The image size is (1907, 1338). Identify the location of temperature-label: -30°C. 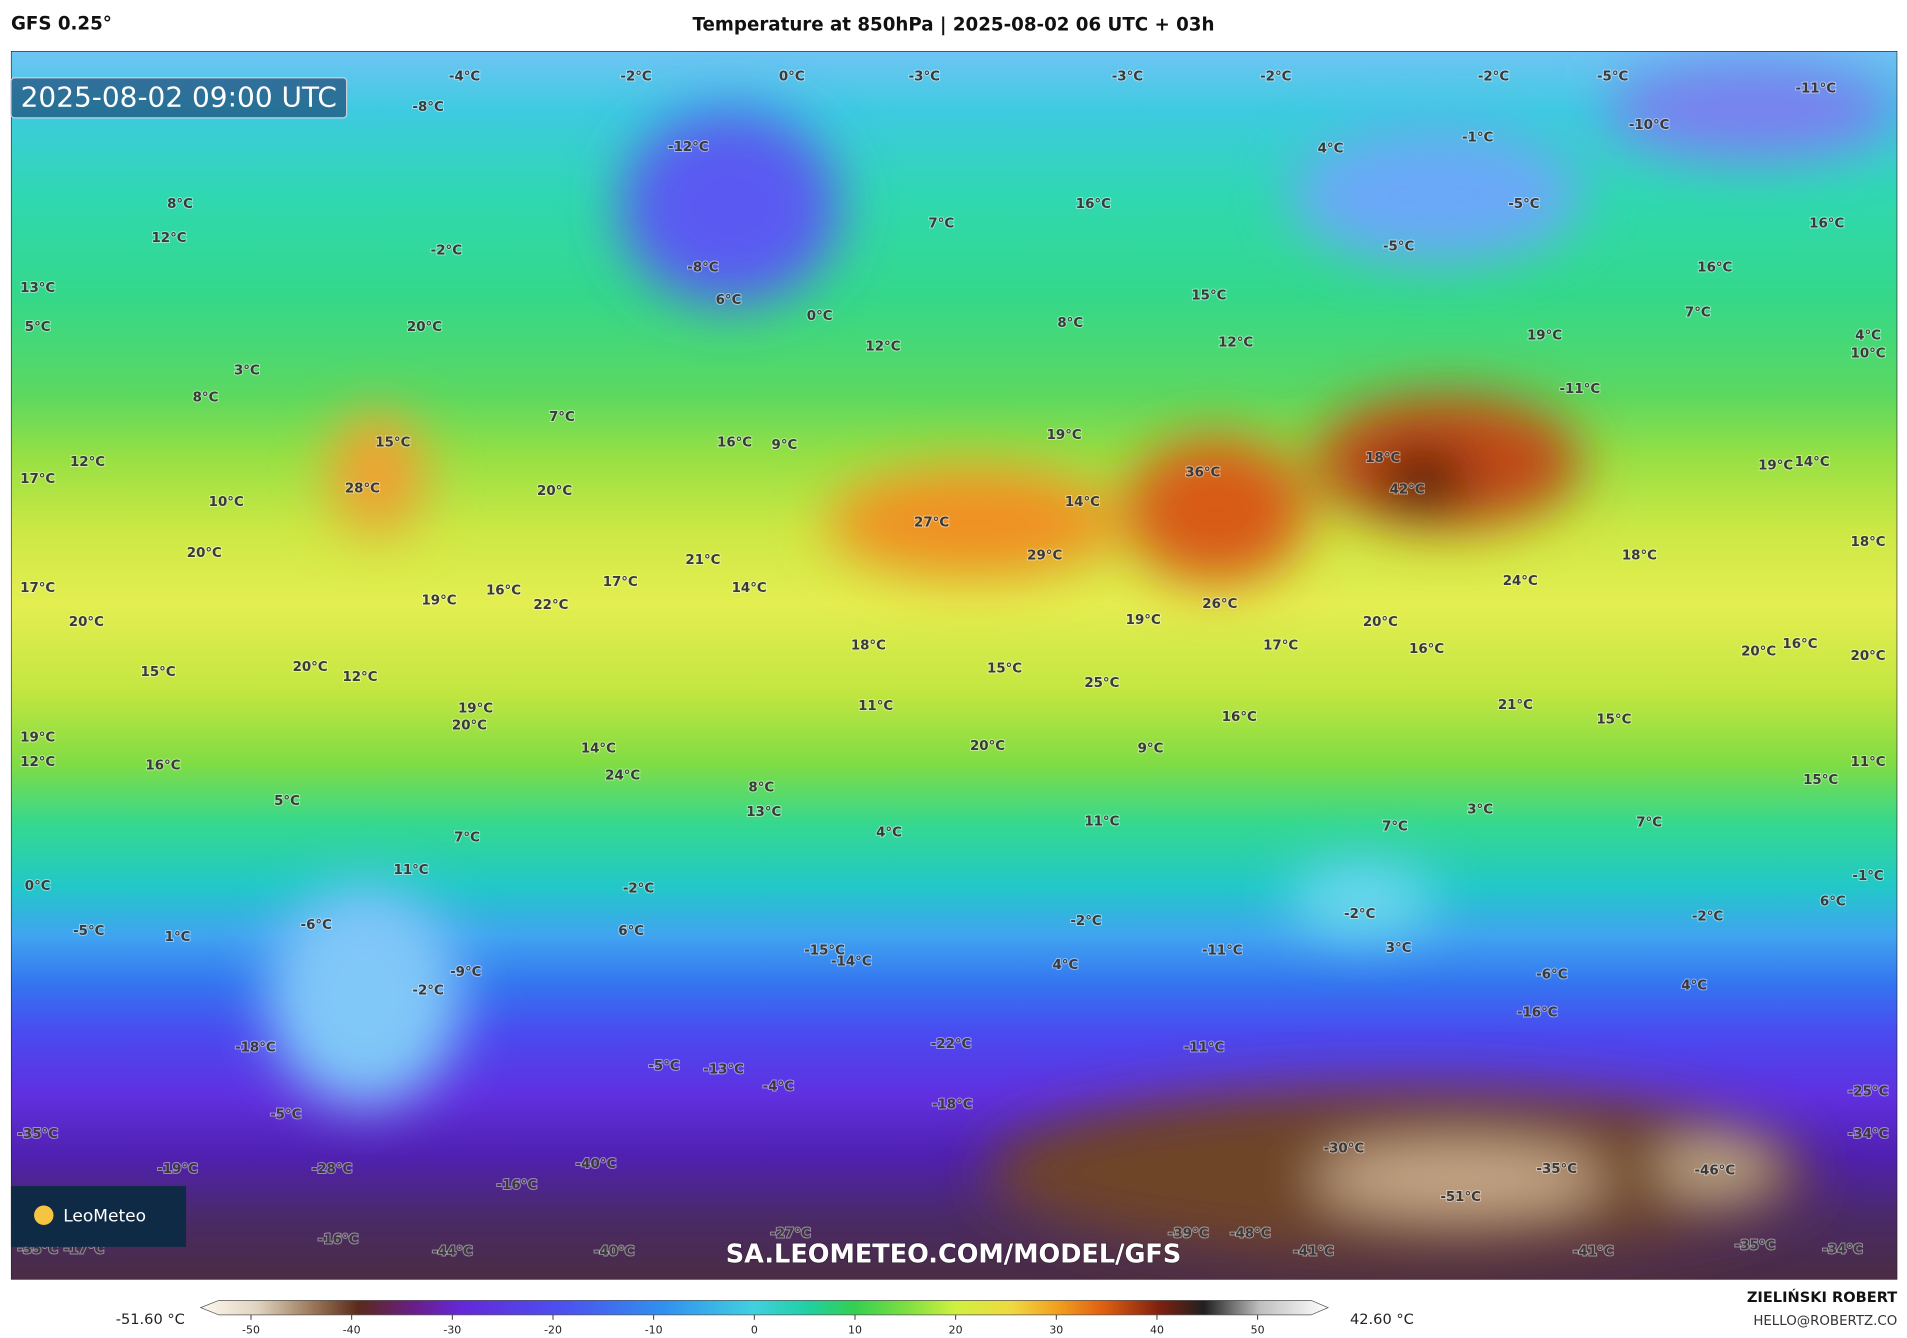
(1344, 1148).